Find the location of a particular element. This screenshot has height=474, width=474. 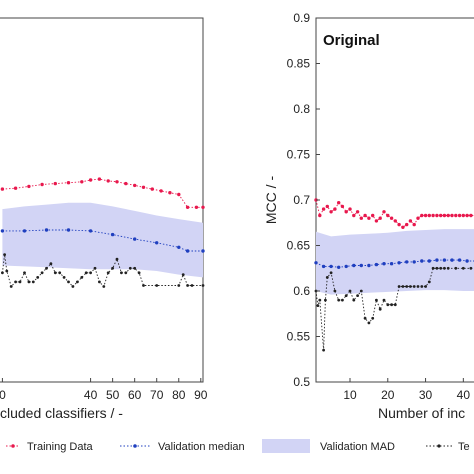

left-xtick-label: 80 is located at coordinates (179, 395).